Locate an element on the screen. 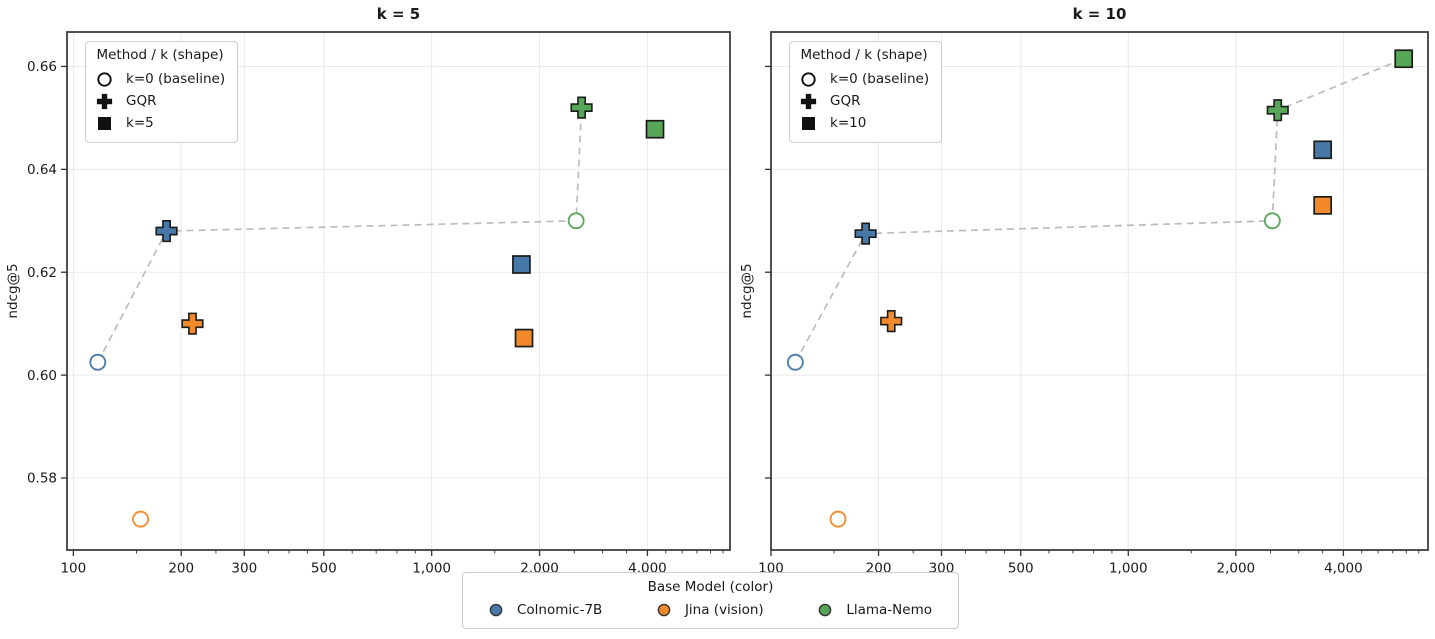 This screenshot has height=639, width=1435. legend-item-jina: Jina (vision) is located at coordinates (710, 610).